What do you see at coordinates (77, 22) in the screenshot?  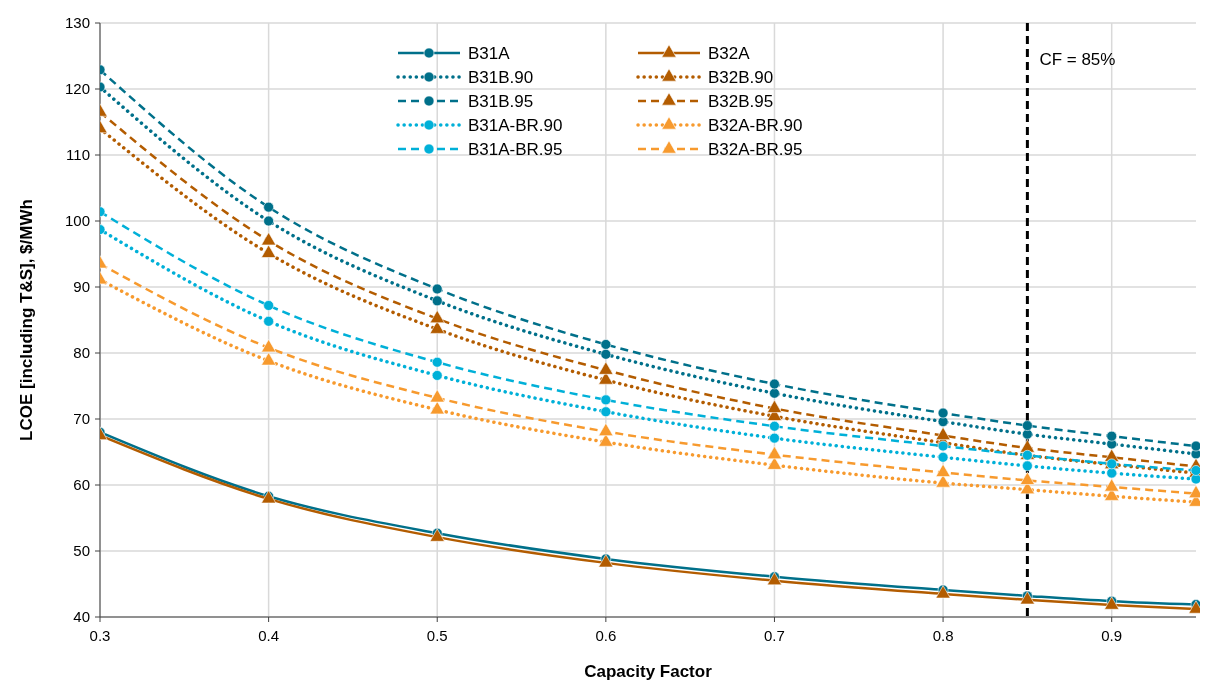 I see `y-tick-label: 130` at bounding box center [77, 22].